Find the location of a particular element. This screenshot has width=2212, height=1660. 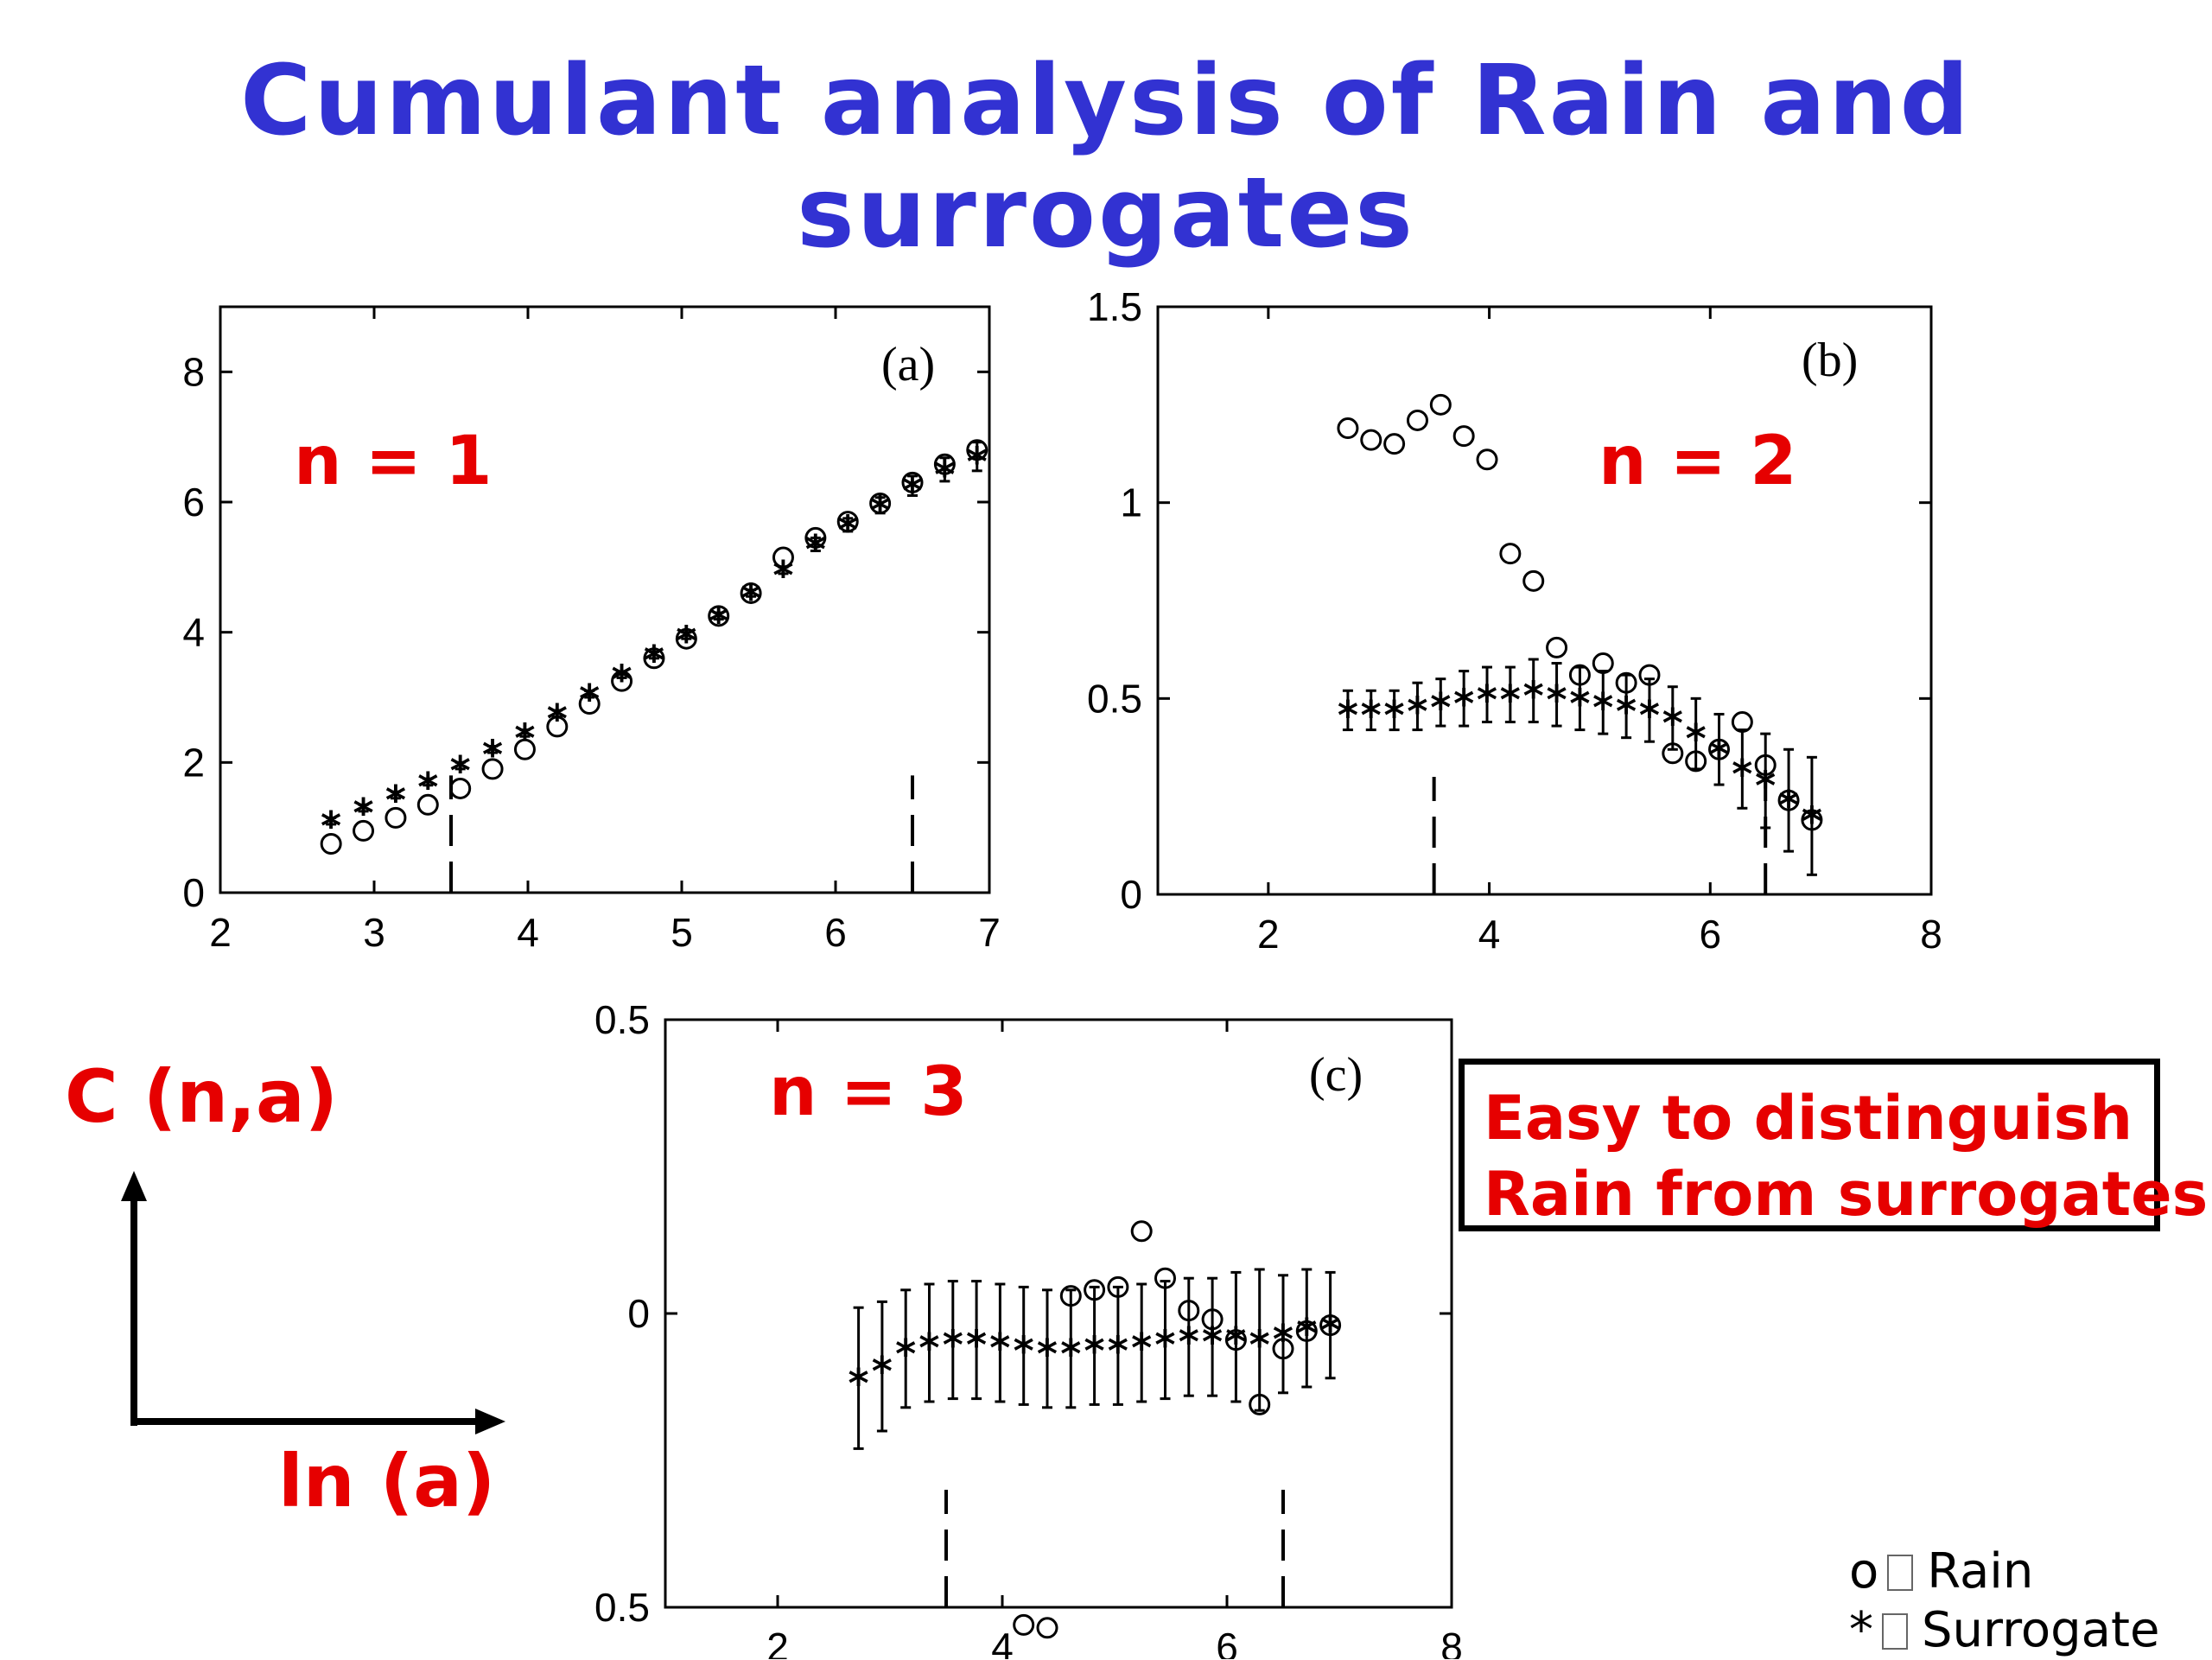

panel-b-x-tick-label: 8 is located at coordinates (1931, 934).